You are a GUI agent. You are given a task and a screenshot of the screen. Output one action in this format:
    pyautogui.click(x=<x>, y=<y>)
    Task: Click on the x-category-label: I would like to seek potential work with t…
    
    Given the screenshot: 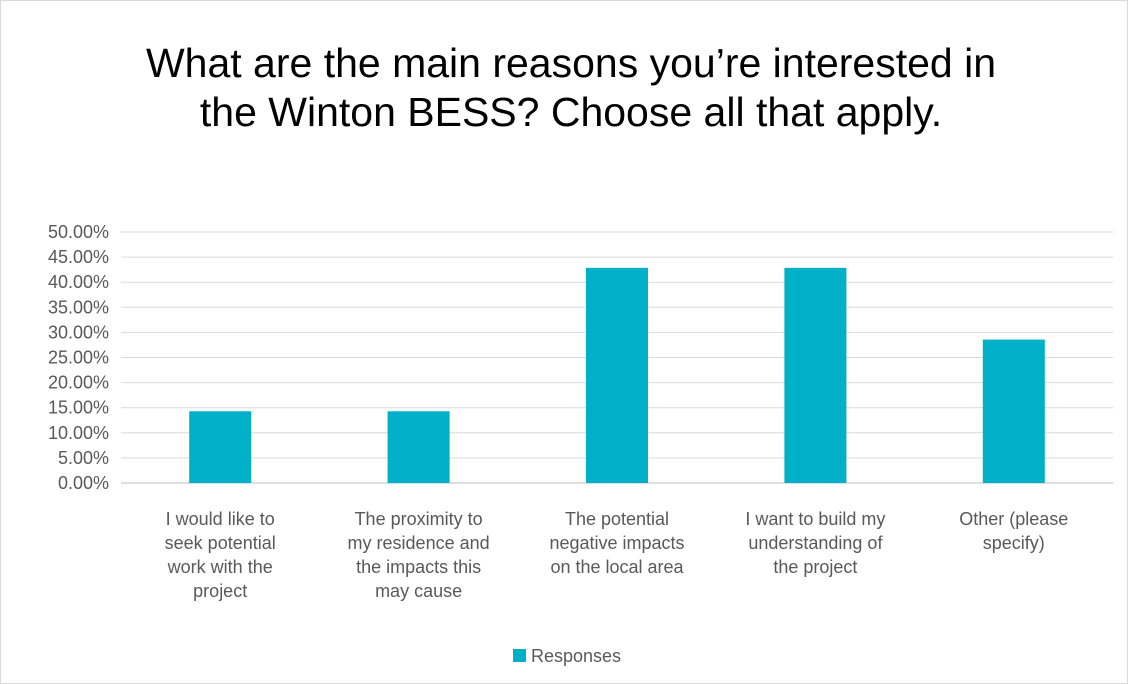 What is the action you would take?
    pyautogui.click(x=220, y=555)
    